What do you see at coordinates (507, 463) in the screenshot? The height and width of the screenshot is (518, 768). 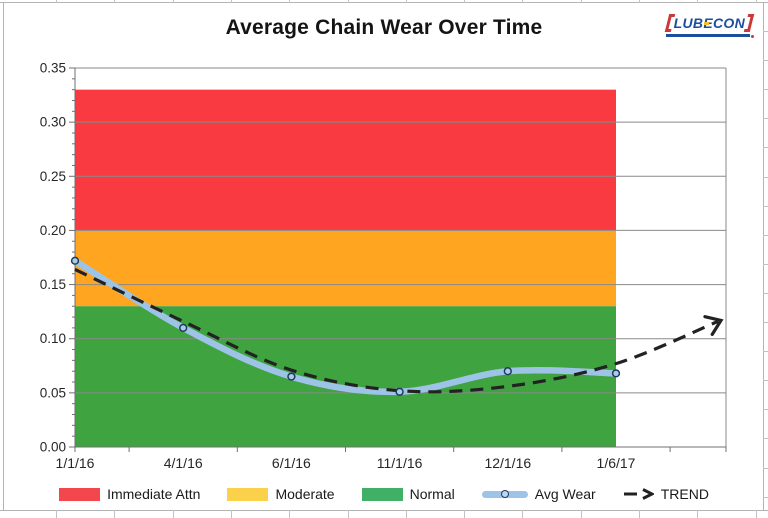 I see `x-tick-label: 12/1/16` at bounding box center [507, 463].